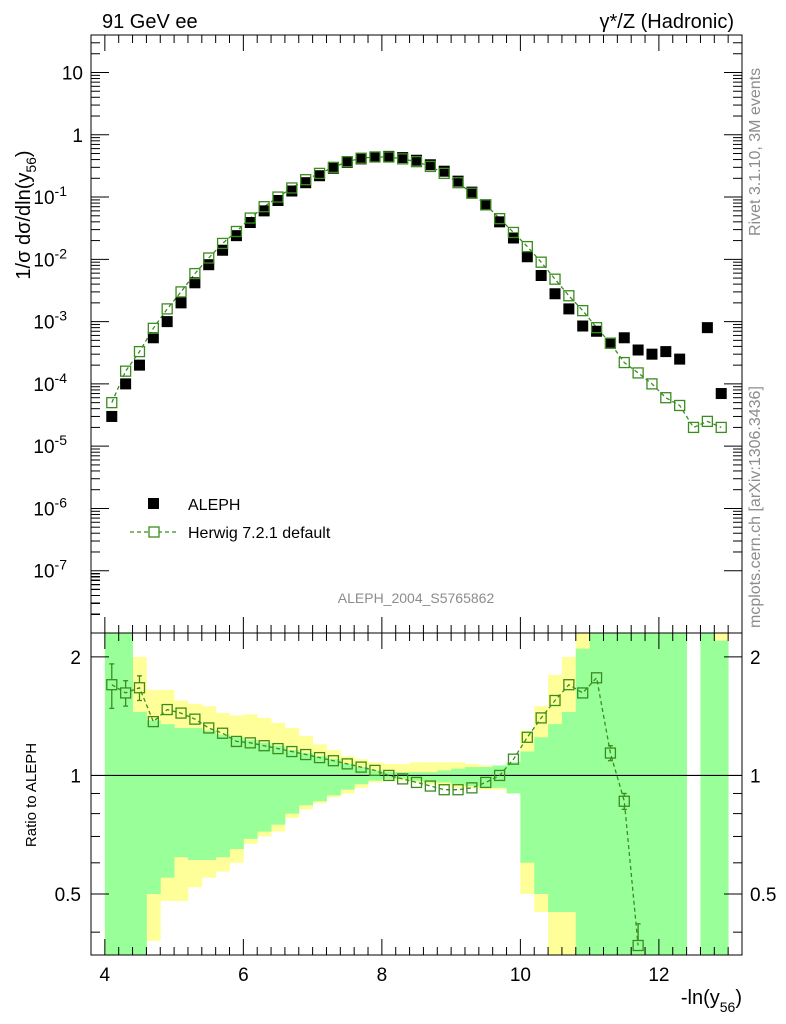 Image resolution: width=786 pixels, height=1024 pixels. I want to click on legend-marker-herwig, so click(154, 532).